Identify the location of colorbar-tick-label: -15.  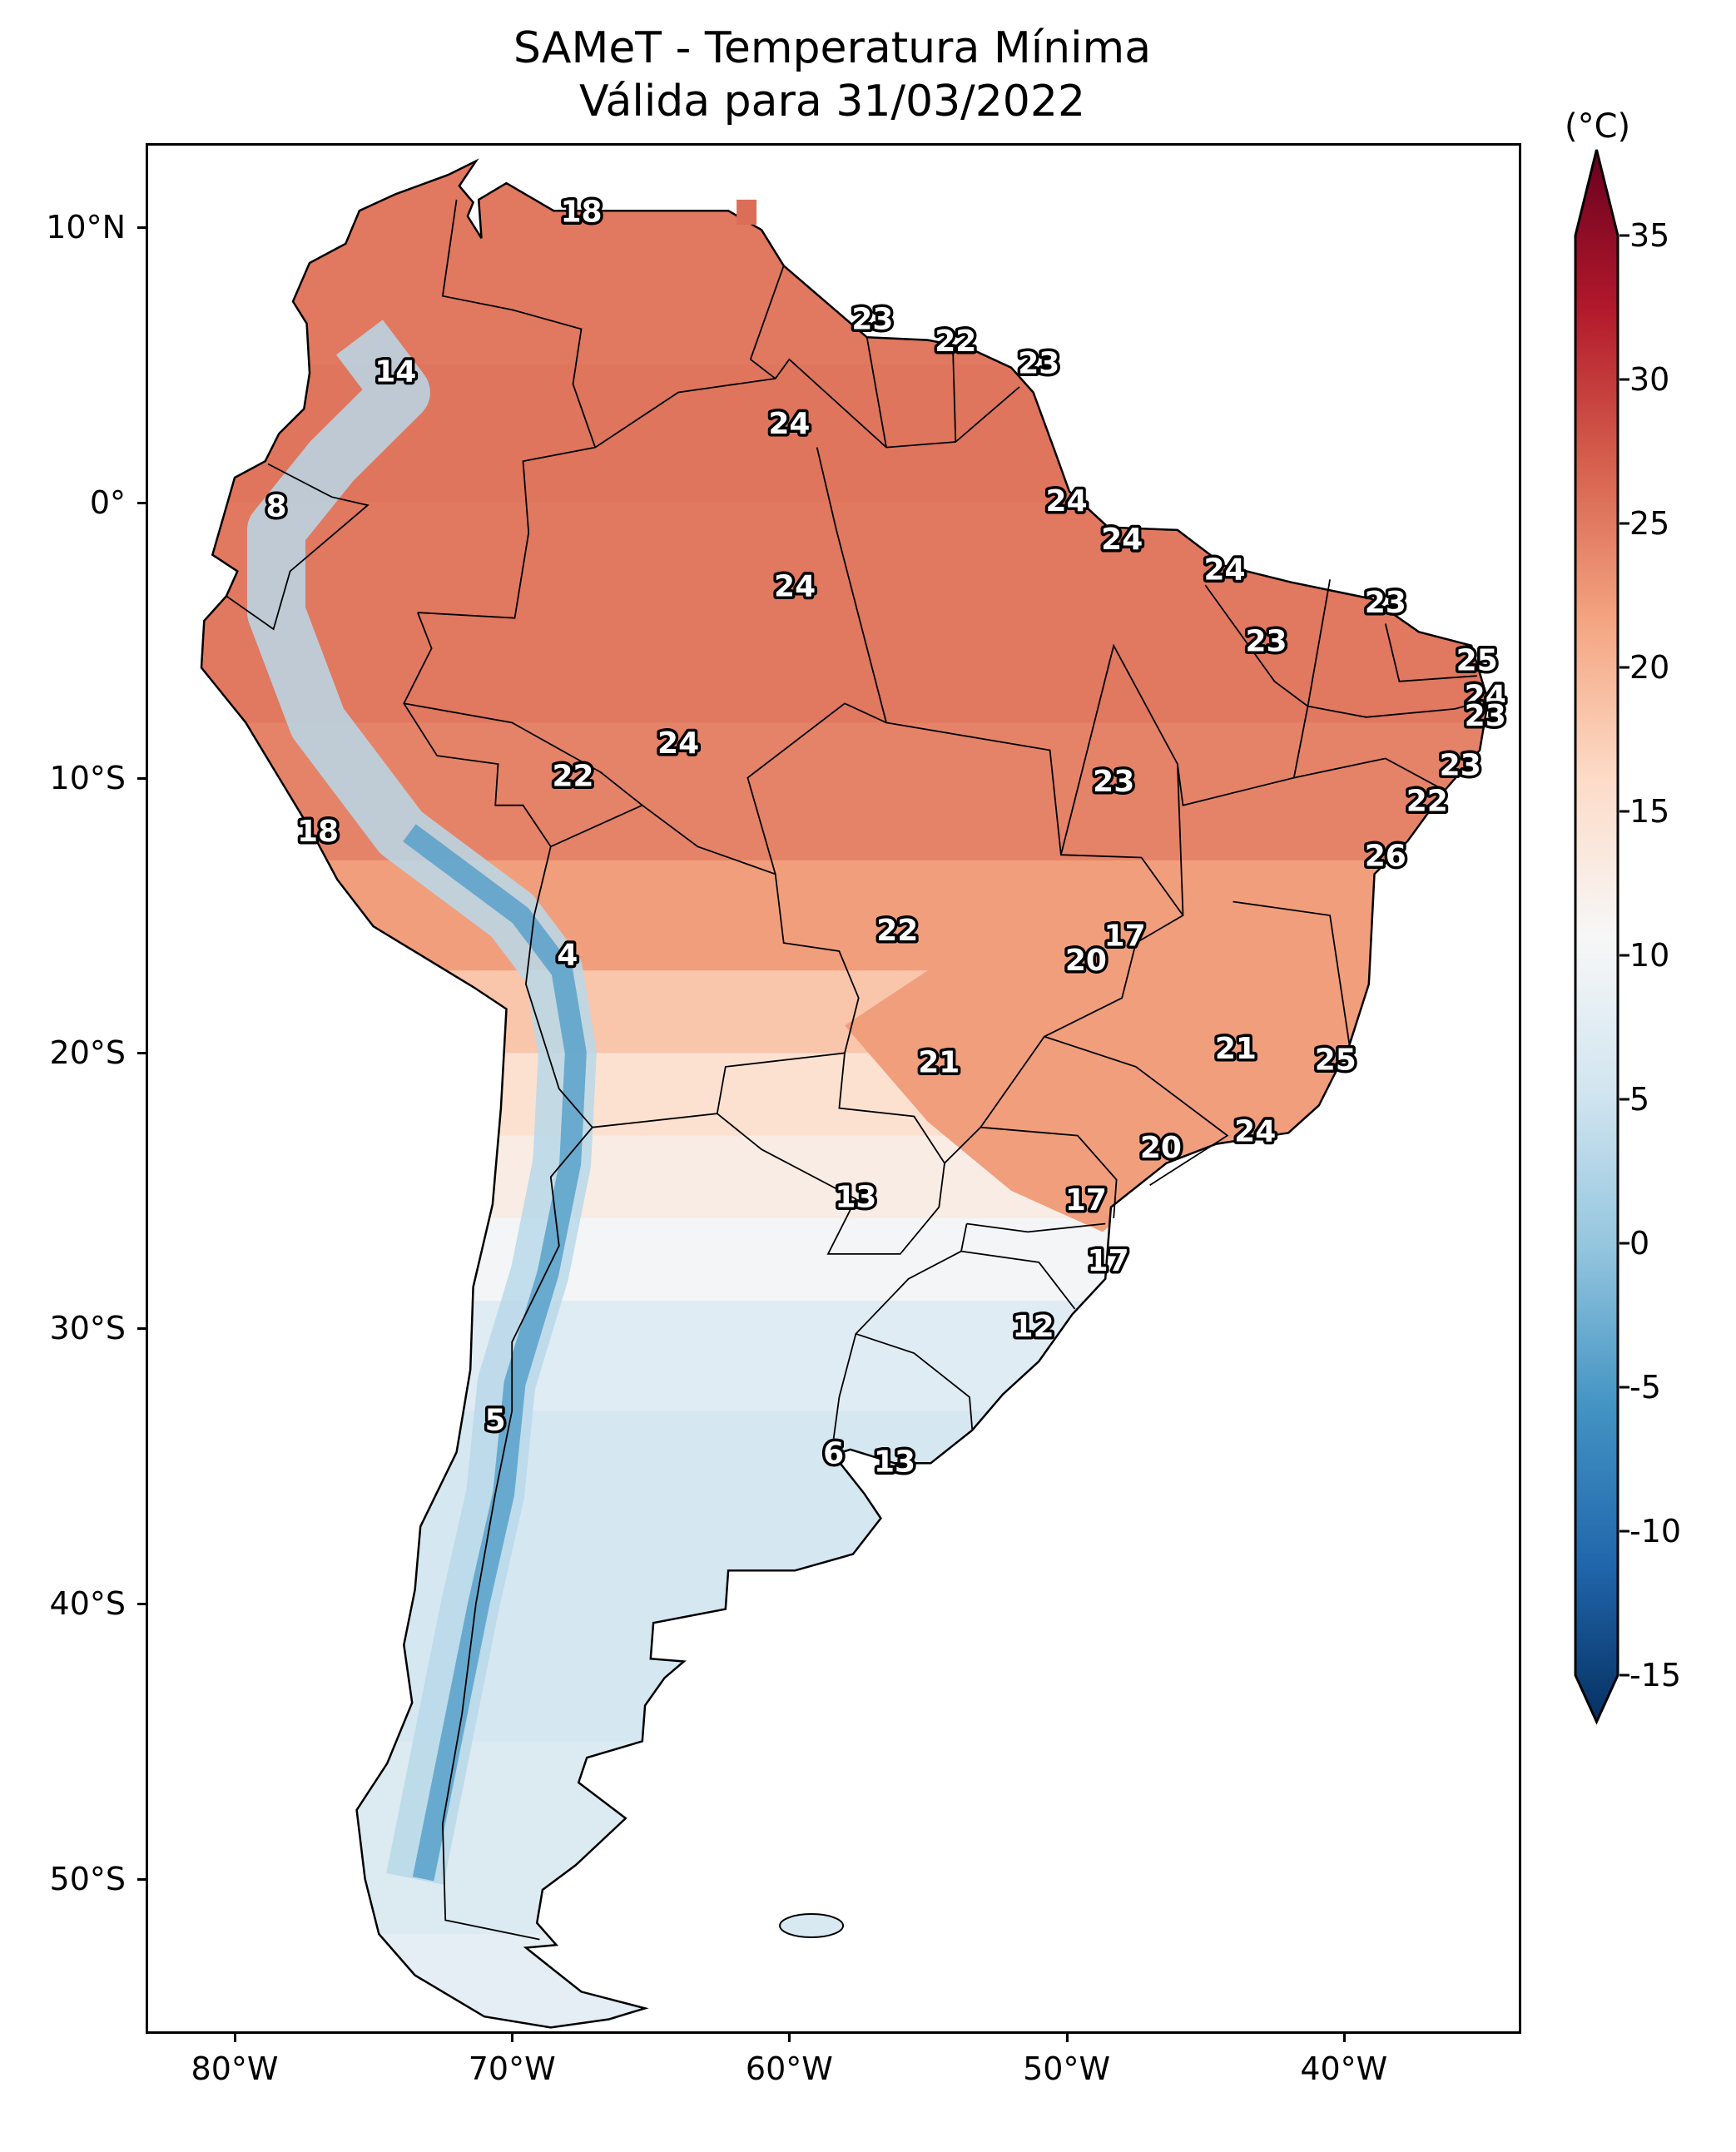
(1656, 1675).